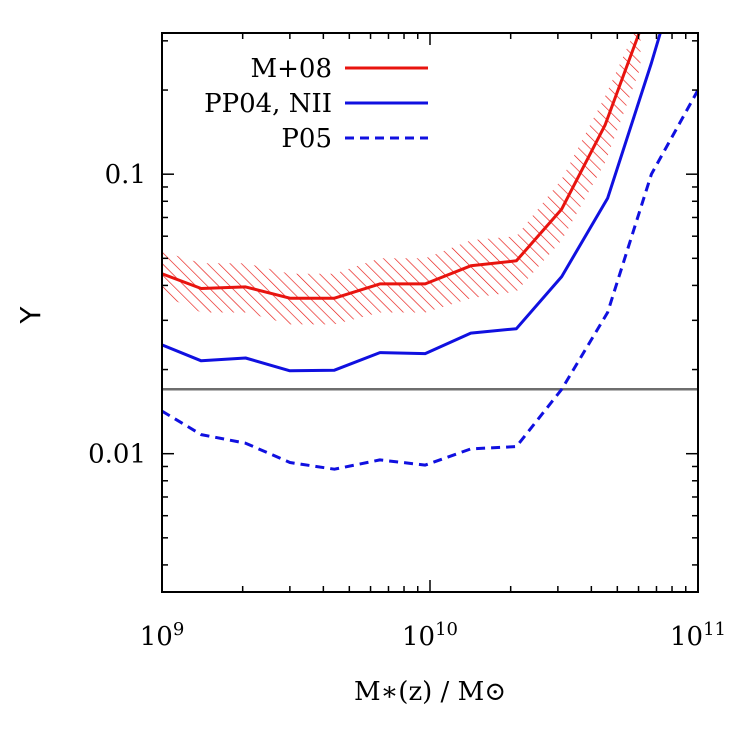  Describe the element at coordinates (268, 104) in the screenshot. I see `legend-label-pp04-nii: PP04, NII` at that location.